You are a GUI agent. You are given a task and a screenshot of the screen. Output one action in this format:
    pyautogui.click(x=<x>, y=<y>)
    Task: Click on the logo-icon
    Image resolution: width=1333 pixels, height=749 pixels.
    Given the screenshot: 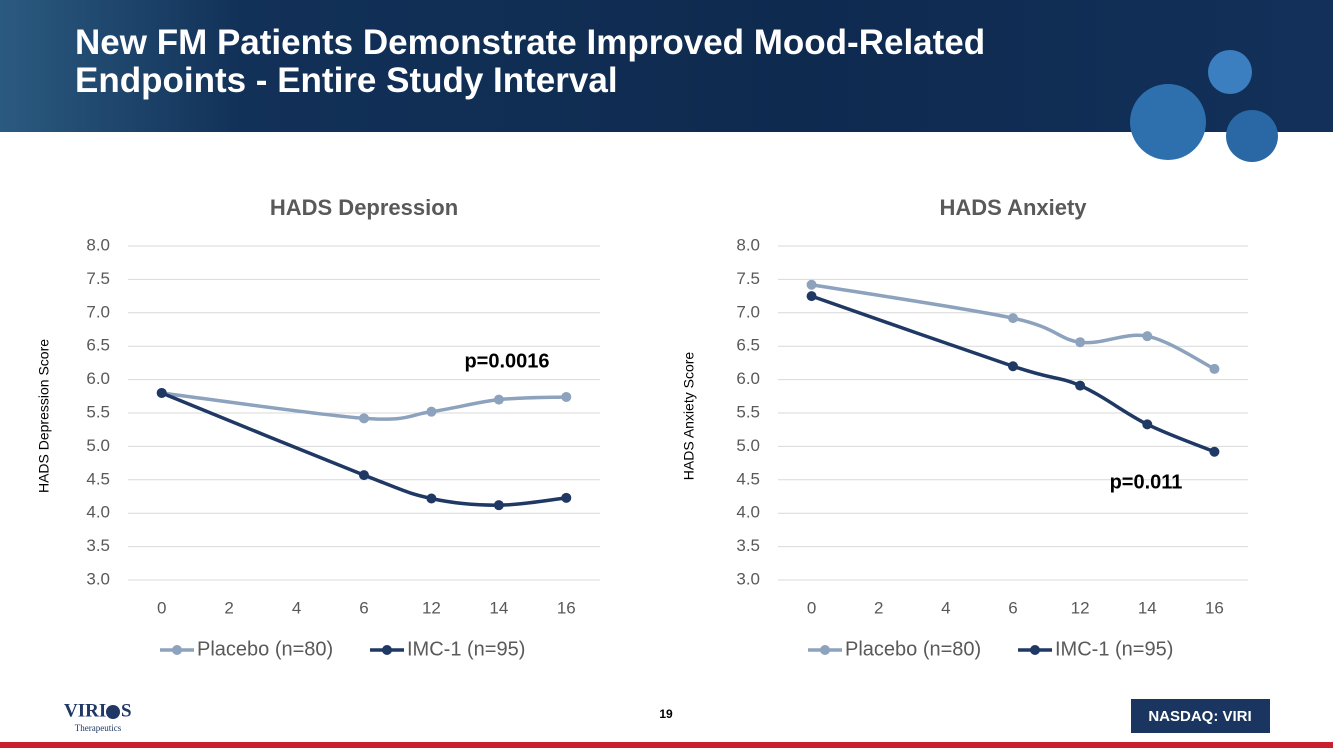 What is the action you would take?
    pyautogui.click(x=113, y=712)
    